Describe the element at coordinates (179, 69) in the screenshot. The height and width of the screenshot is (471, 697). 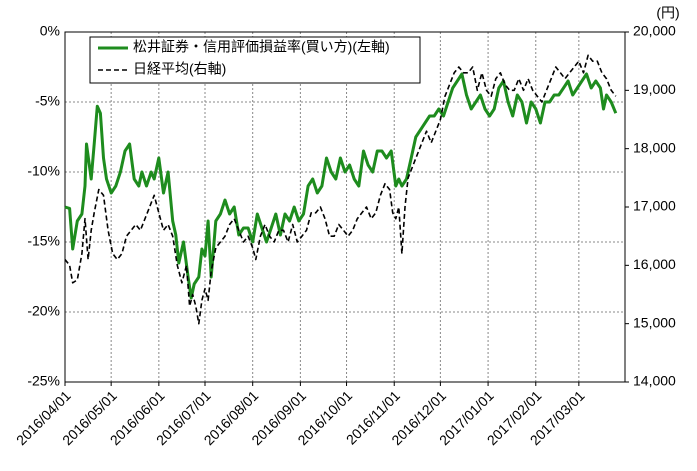
I see `legend-label: 日経平均(右軸)` at that location.